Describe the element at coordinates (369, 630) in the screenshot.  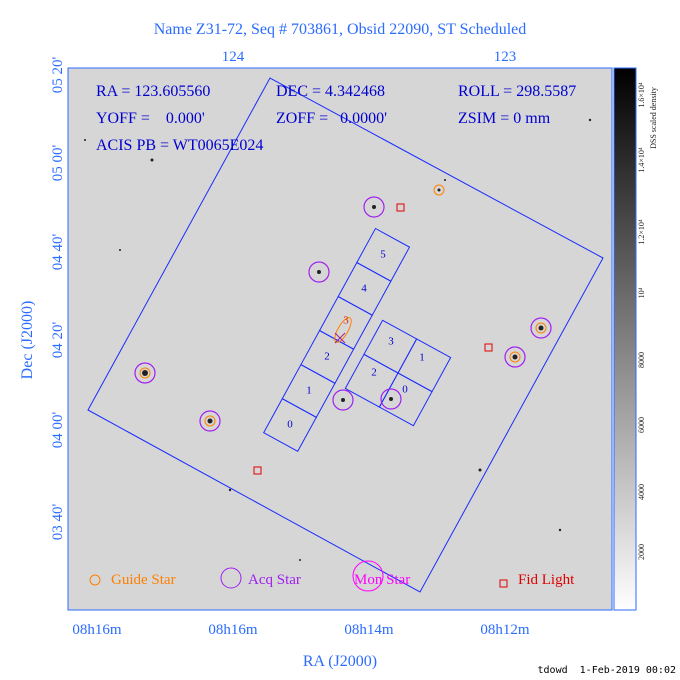
I see `bottom-tick-label: 08h14m` at that location.